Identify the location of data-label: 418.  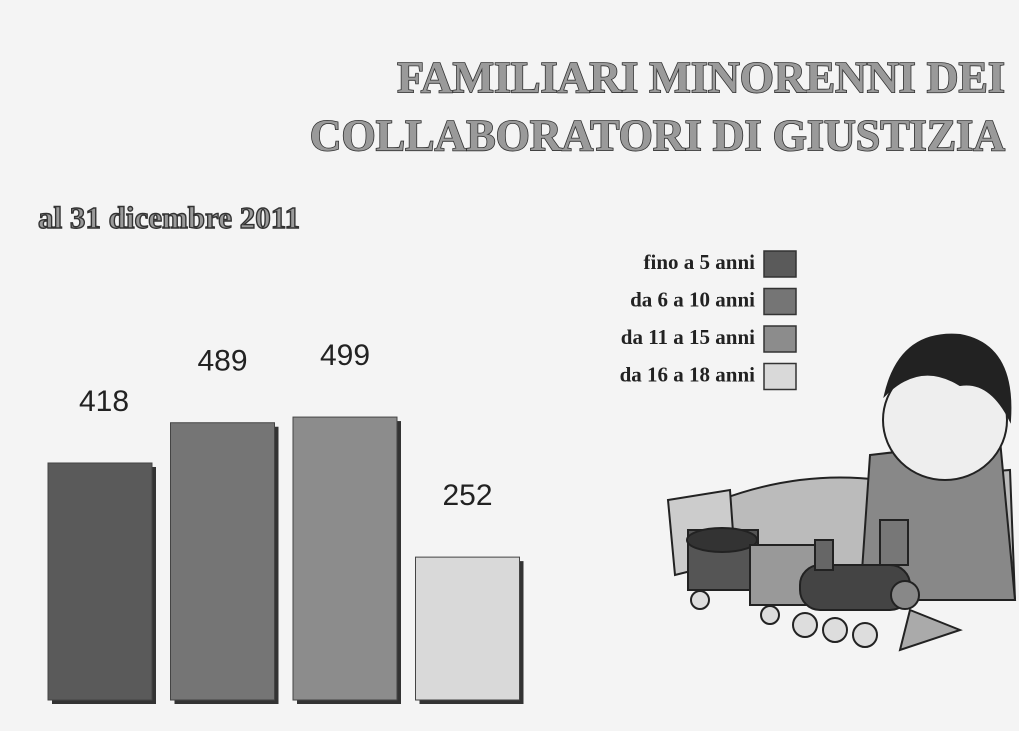
(104, 401).